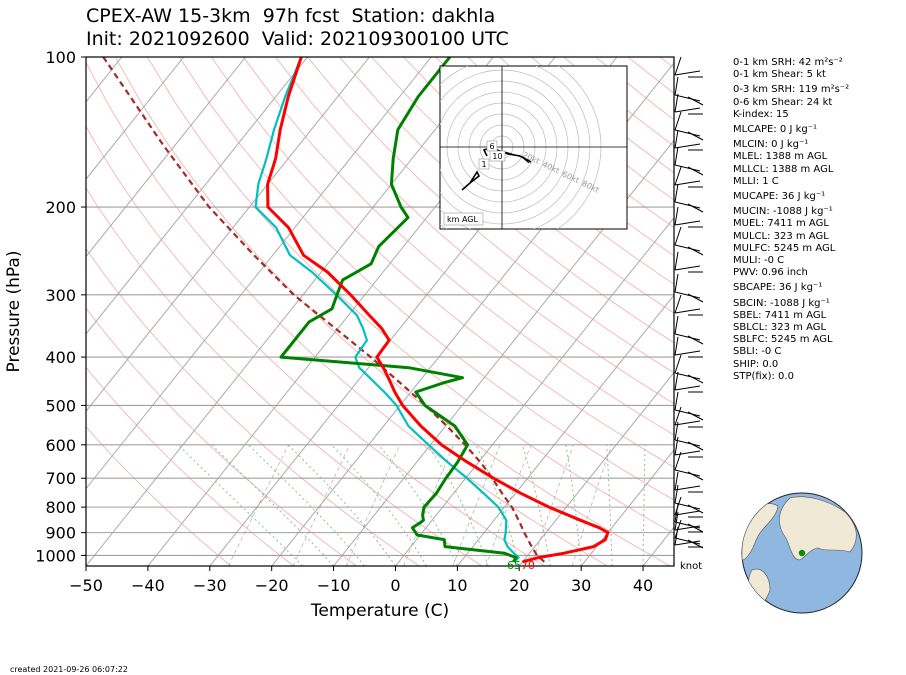  Describe the element at coordinates (788, 62) in the screenshot. I see `sounding-index: 0-1 km SRH: 42 m²s⁻²` at that location.